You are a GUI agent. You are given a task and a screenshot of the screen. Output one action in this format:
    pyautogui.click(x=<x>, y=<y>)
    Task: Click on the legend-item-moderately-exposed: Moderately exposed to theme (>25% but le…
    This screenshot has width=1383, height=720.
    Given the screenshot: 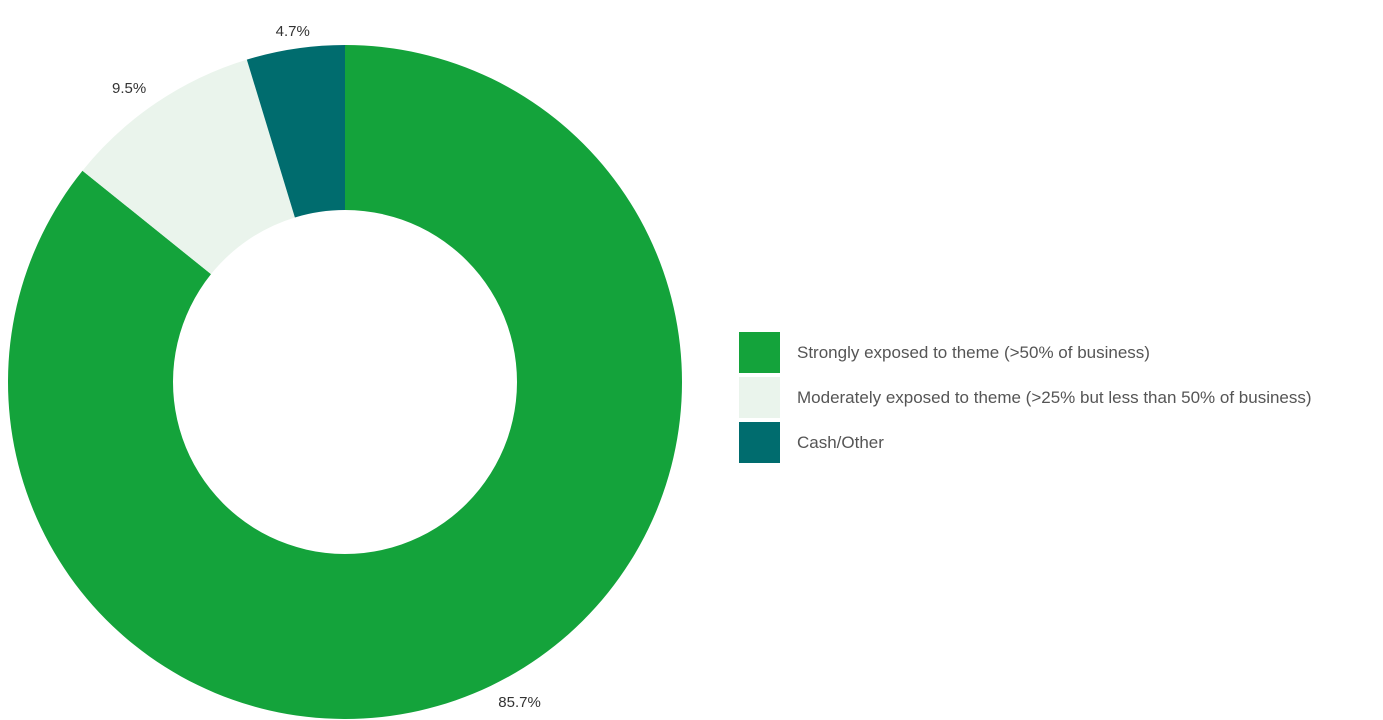 What is the action you would take?
    pyautogui.click(x=1025, y=397)
    